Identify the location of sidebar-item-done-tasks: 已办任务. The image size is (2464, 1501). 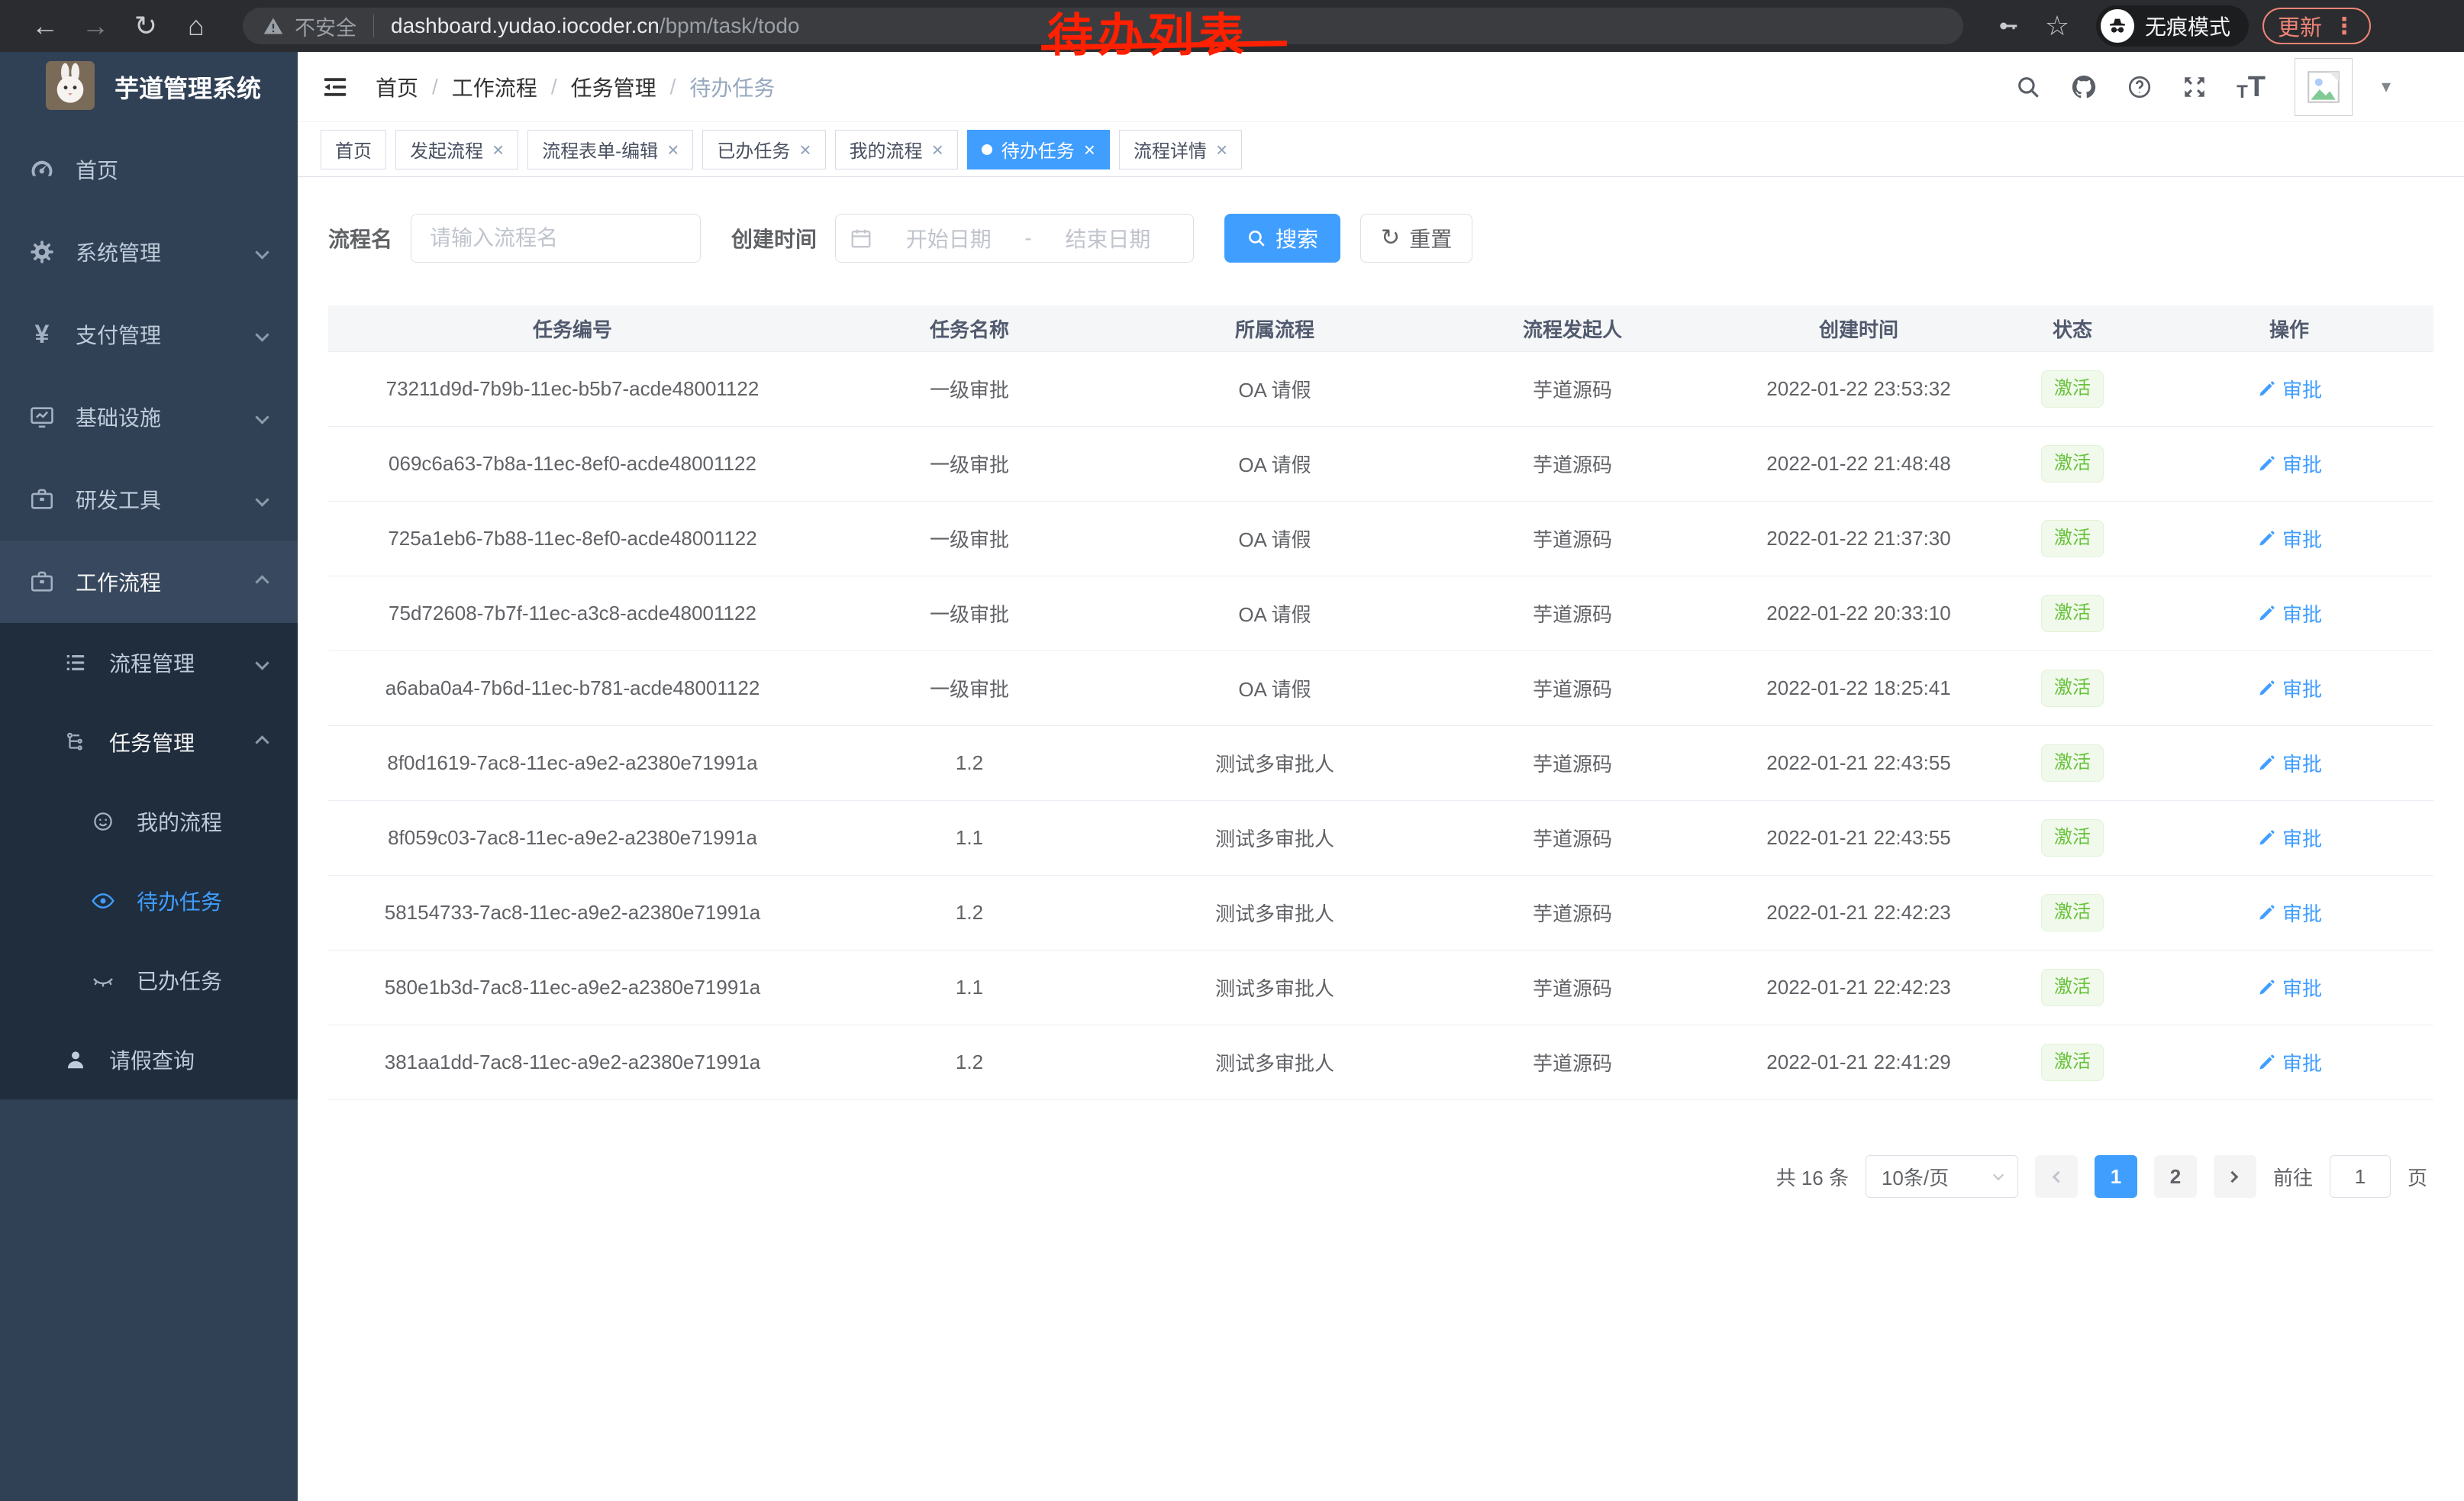
(149, 981).